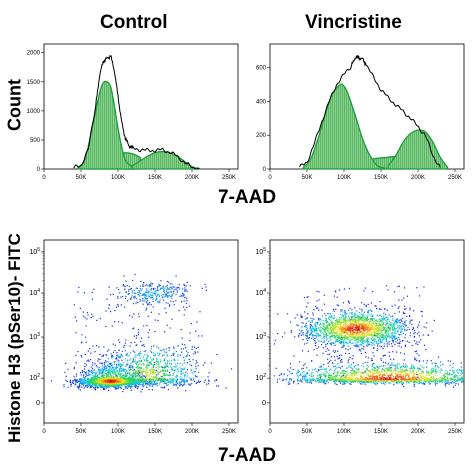  I want to click on y-tick-label: 600, so click(261, 69).